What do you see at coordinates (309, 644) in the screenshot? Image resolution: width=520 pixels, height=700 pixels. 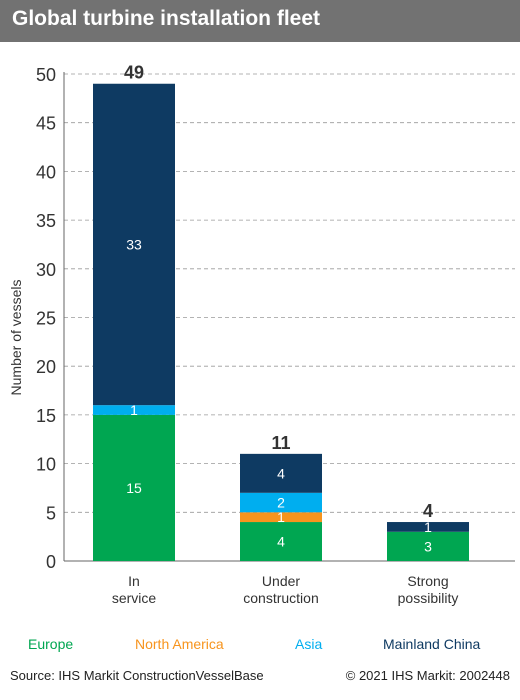 I see `legend-item: Asia` at bounding box center [309, 644].